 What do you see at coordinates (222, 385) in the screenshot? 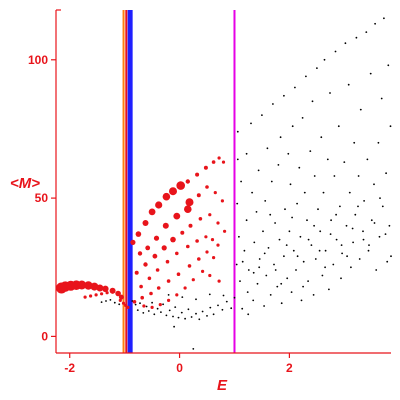
I see `x-axis-title: E` at bounding box center [222, 385].